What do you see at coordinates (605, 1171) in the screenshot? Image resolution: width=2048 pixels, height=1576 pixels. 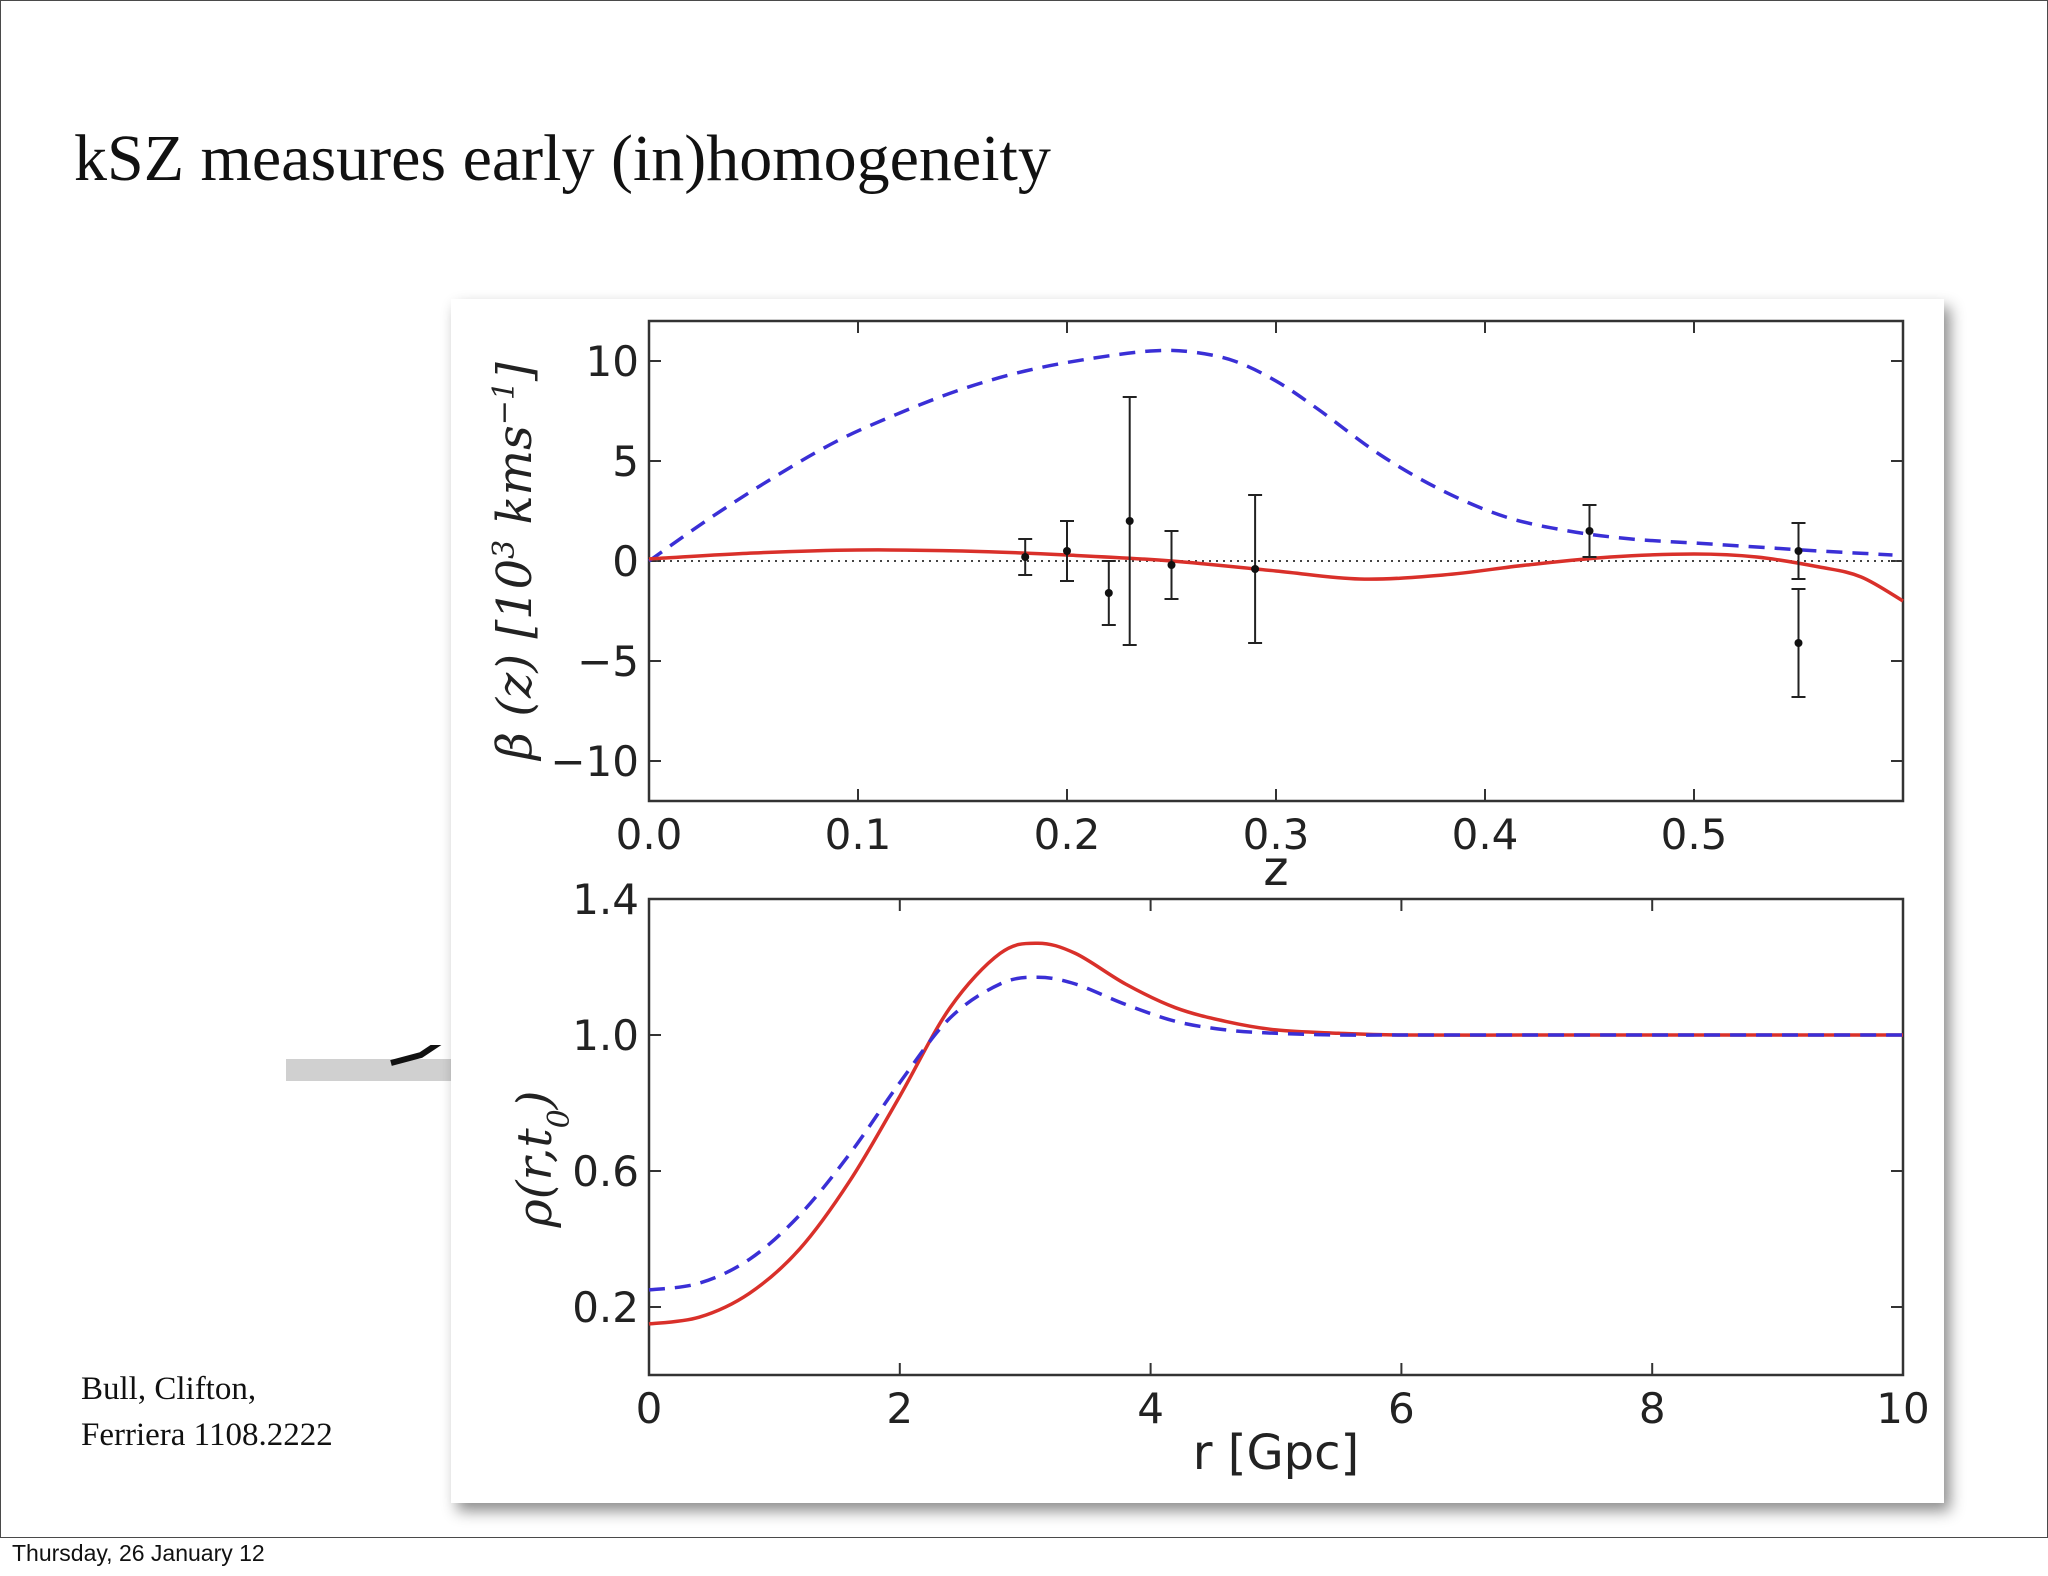 I see `rho-y-tick-label: 0.6` at bounding box center [605, 1171].